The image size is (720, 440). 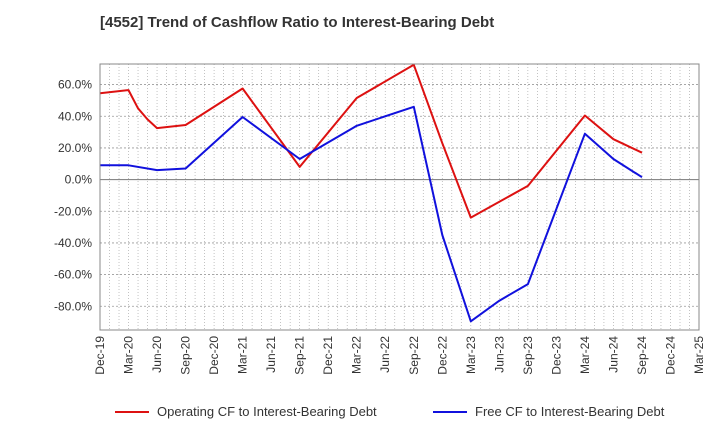 I want to click on x-tick-label: Mar-22, so click(x=357, y=355).